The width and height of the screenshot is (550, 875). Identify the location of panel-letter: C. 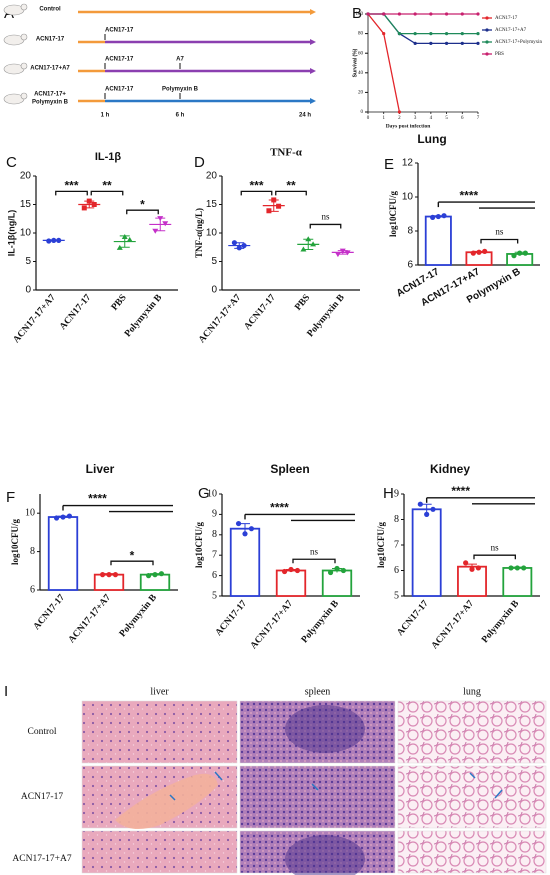
(11, 162).